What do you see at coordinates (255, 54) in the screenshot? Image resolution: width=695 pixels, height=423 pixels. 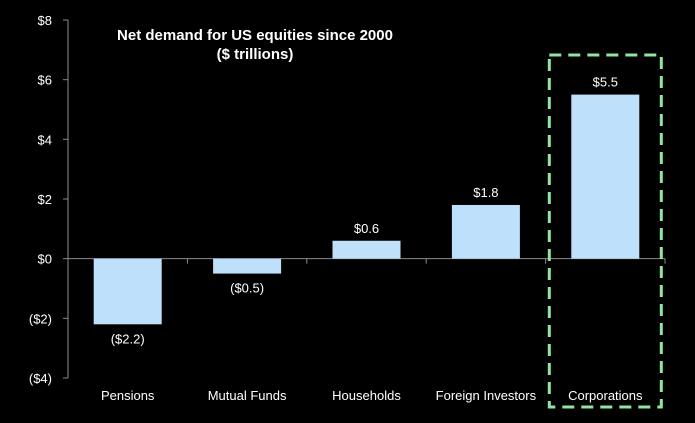 I see `chart-subtitle: ($ trillions)` at bounding box center [255, 54].